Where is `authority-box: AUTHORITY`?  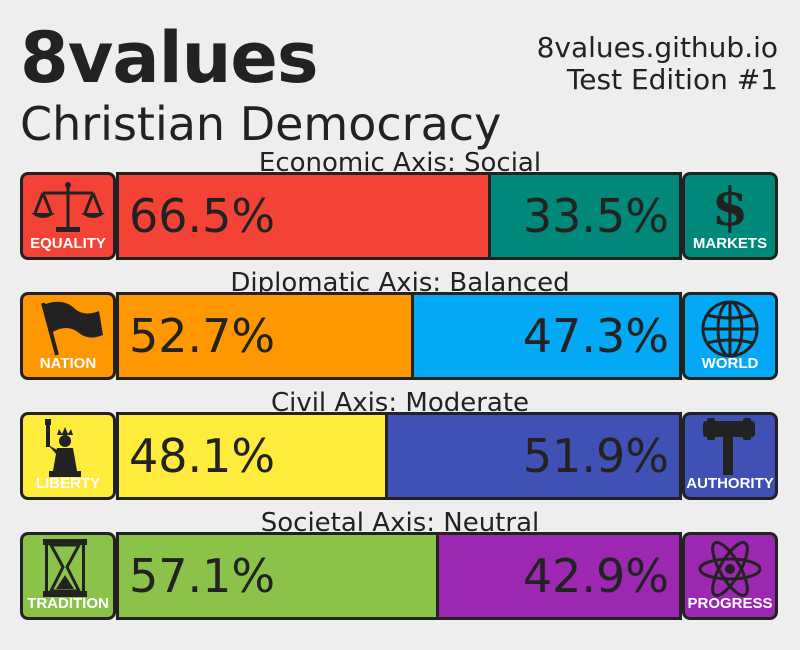 authority-box: AUTHORITY is located at coordinates (730, 456).